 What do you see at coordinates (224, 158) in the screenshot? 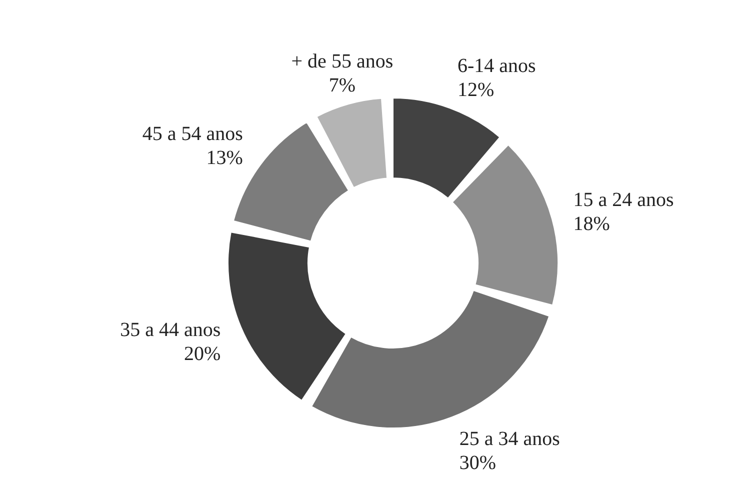
I see `data-label: 13%` at bounding box center [224, 158].